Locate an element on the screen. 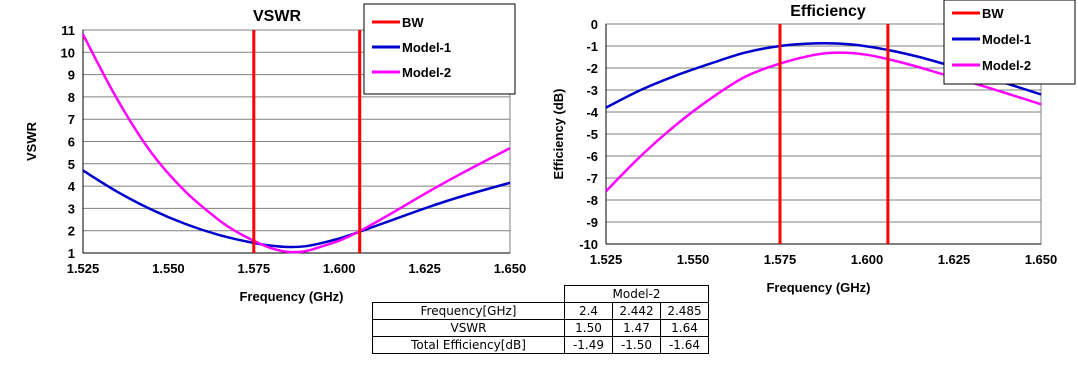  table-row: Frequency[GHz] 2.4 2.442 2.485 is located at coordinates (540, 311).